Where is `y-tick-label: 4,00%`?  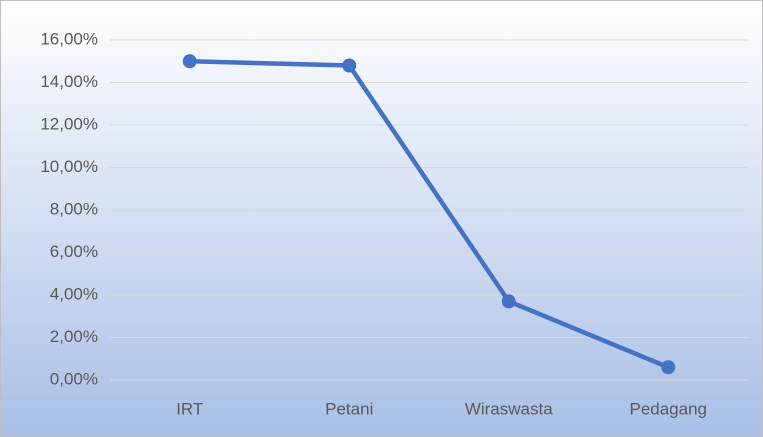 y-tick-label: 4,00% is located at coordinates (74, 293).